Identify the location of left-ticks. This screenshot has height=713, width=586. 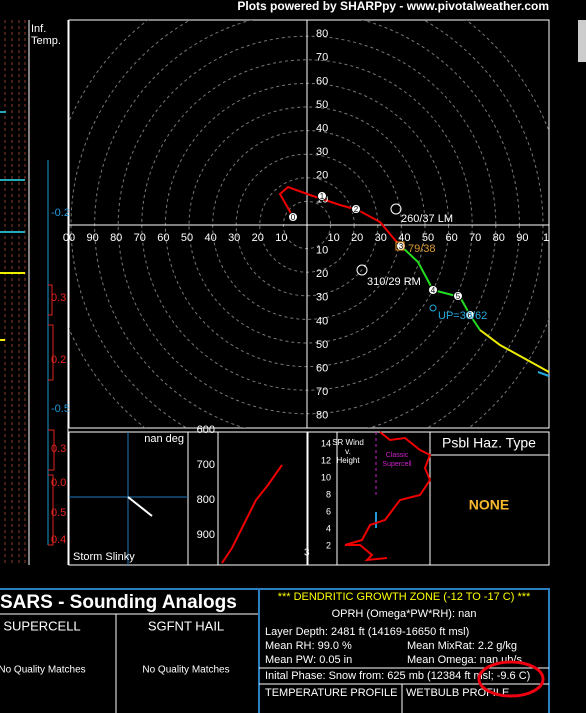
(12, 226).